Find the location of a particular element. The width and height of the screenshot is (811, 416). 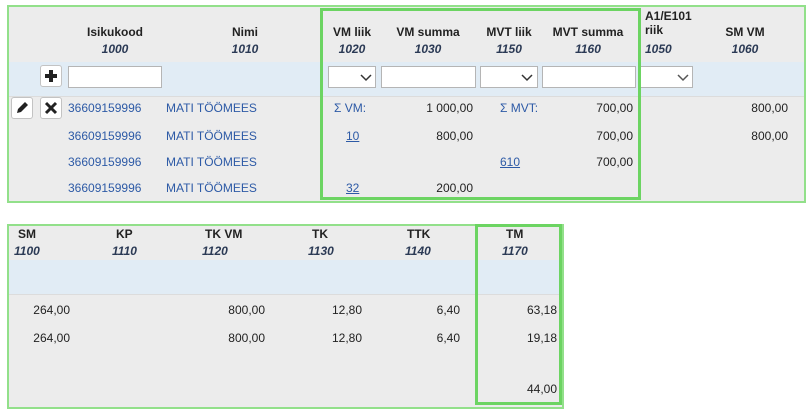

plus-icon is located at coordinates (51, 76).